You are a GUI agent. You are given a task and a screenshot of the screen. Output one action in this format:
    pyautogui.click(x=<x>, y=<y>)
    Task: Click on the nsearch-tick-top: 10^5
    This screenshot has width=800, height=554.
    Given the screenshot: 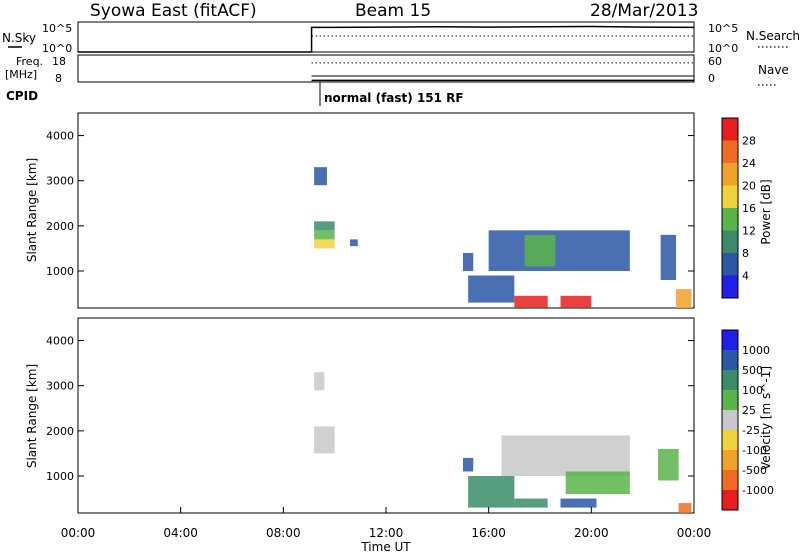 What is the action you would take?
    pyautogui.click(x=723, y=28)
    